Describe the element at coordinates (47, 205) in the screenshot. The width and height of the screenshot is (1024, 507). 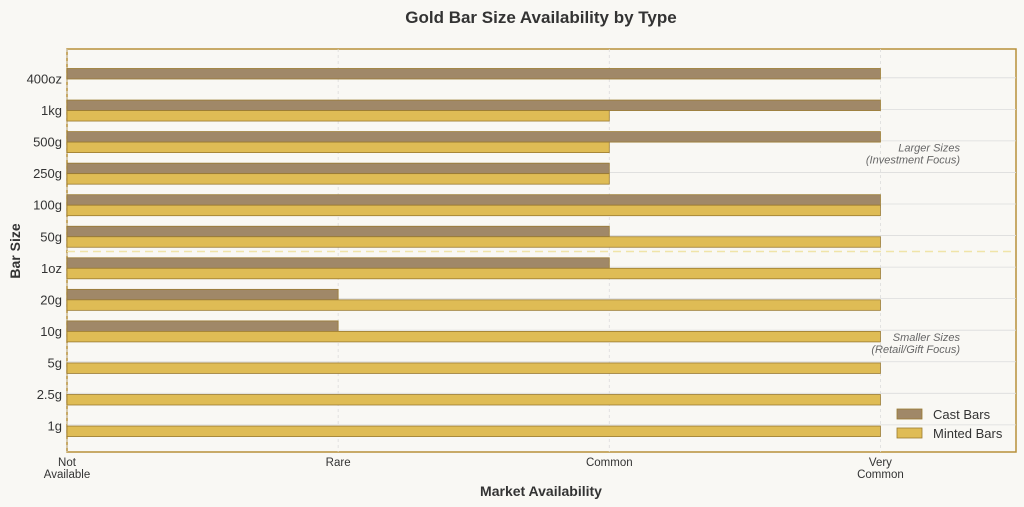
I see `y-tick-100g: 100g` at that location.